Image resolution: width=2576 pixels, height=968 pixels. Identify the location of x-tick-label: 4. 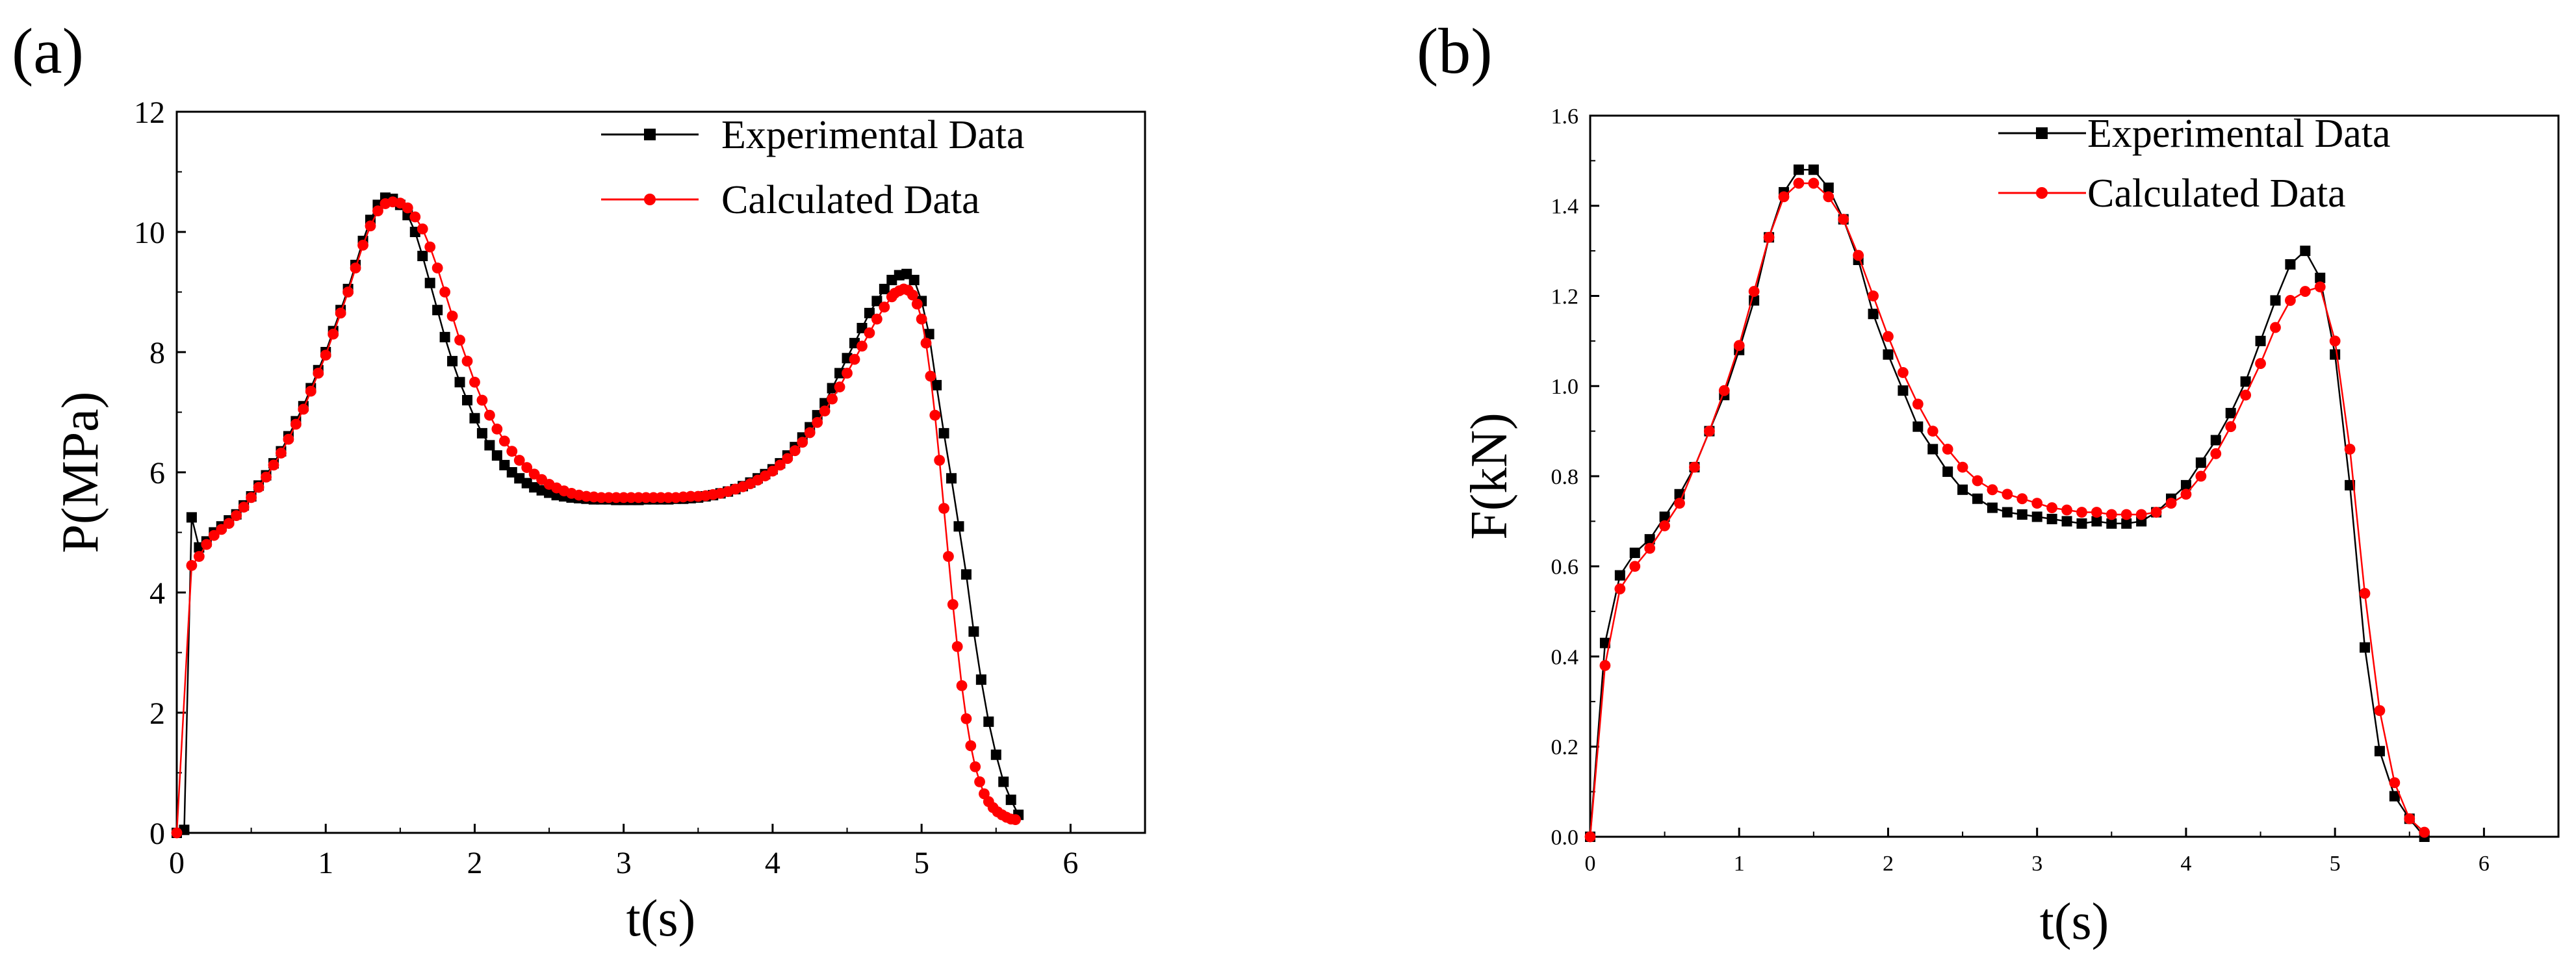
(772, 863).